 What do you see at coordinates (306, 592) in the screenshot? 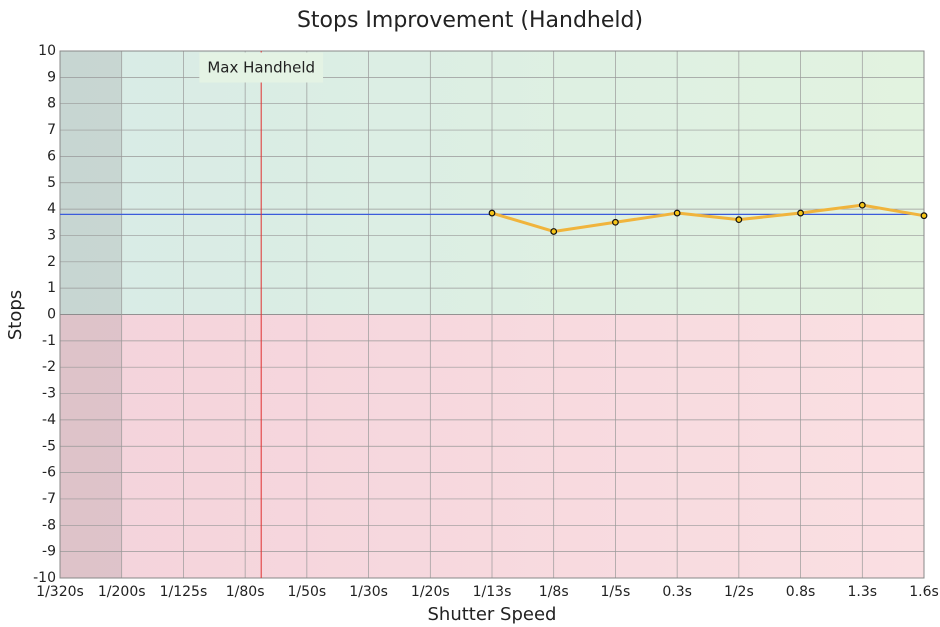
I see `x-tick-label: 1/50s` at bounding box center [306, 592].